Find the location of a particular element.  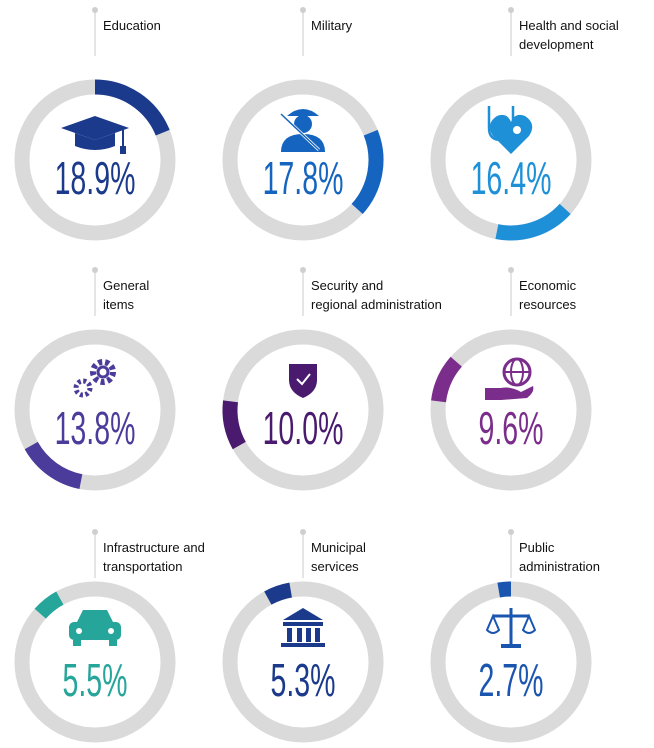

icon-health is located at coordinates (510, 130).